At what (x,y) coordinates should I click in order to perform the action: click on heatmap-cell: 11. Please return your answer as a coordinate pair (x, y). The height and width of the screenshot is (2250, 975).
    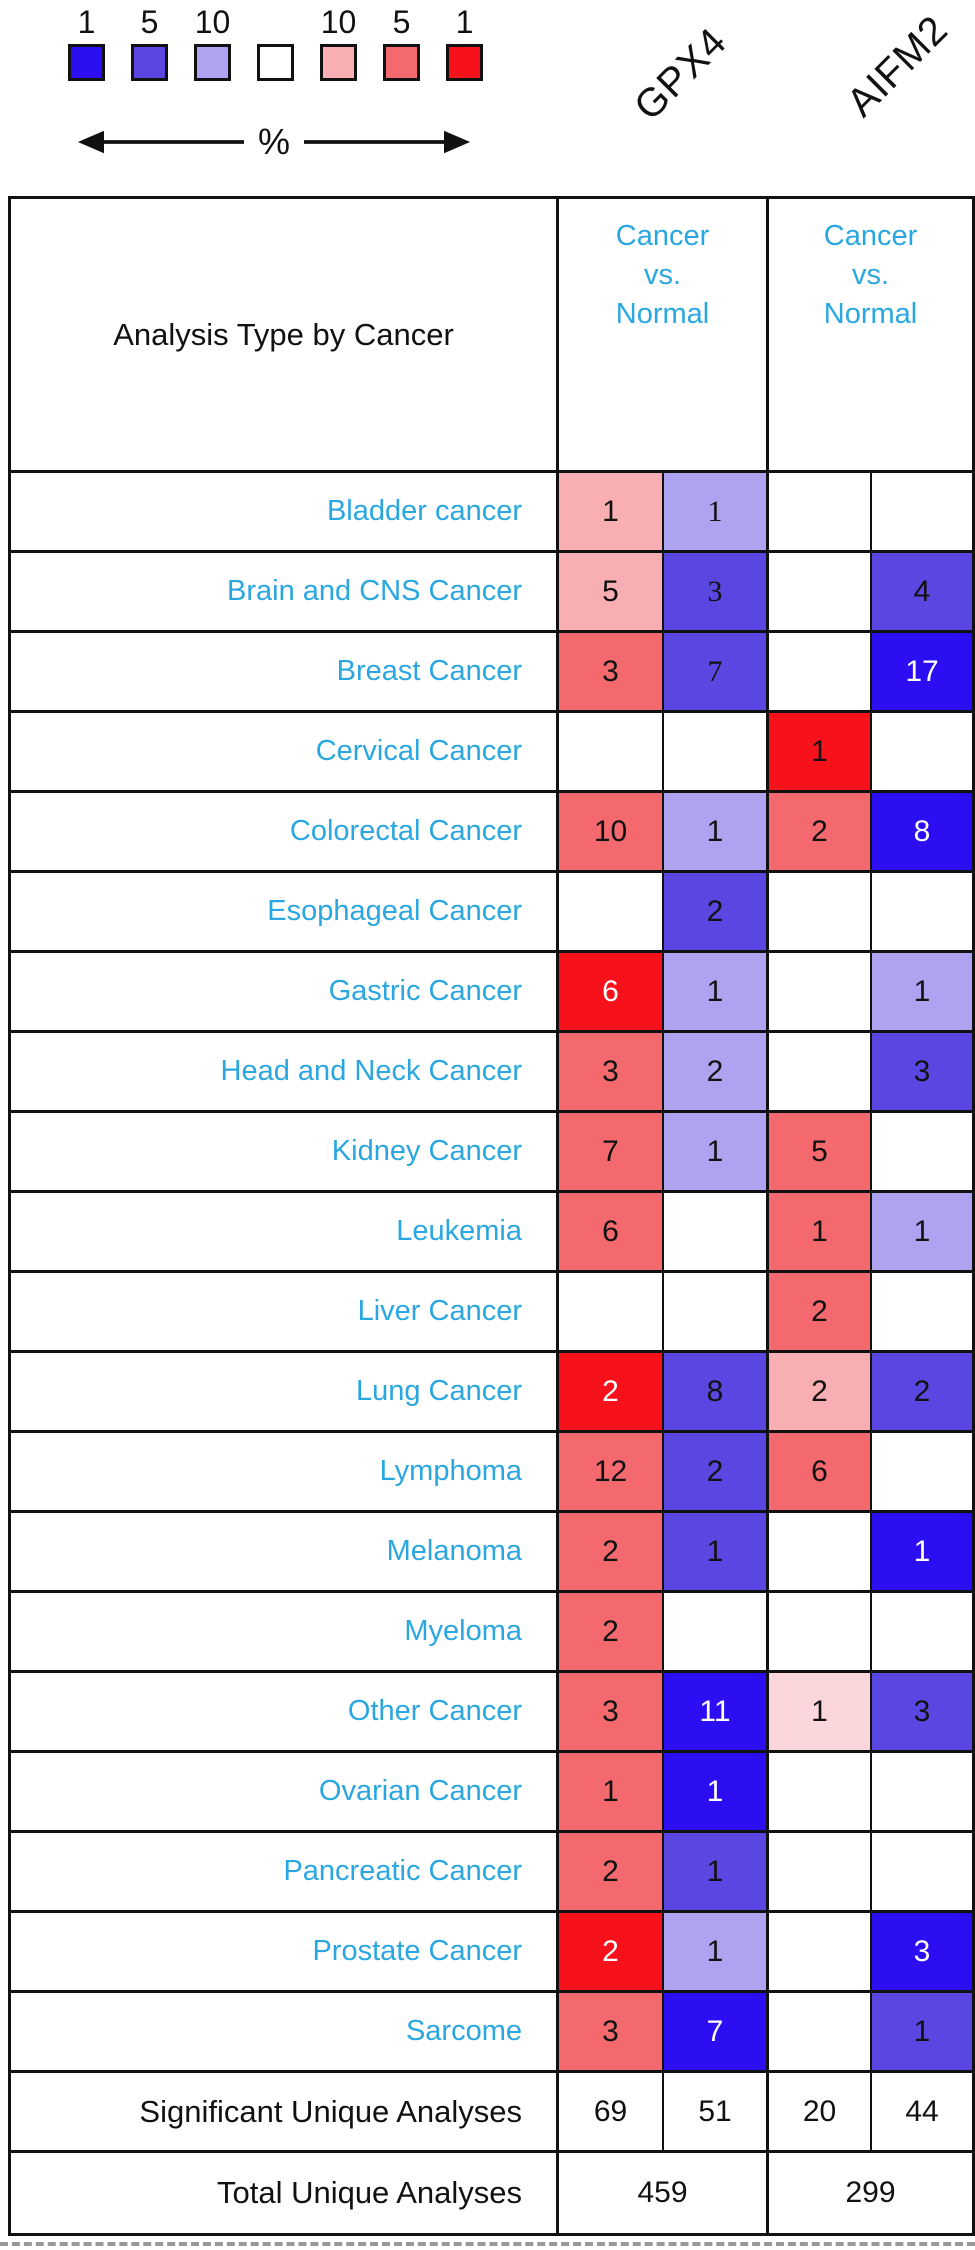
    Looking at the image, I should click on (716, 1713).